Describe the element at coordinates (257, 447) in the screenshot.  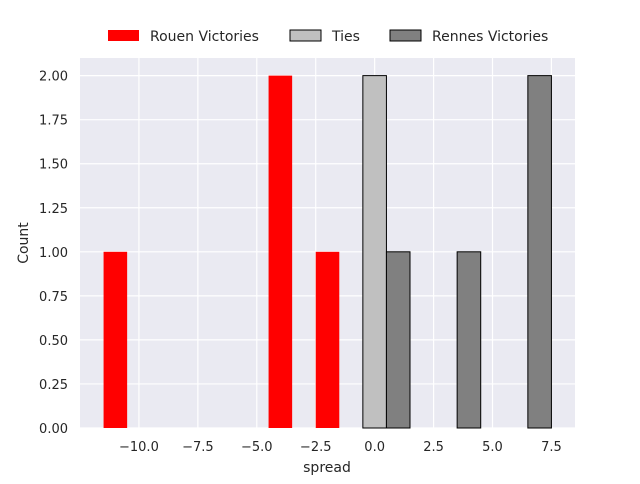
I see `x-tick-label: −5.0` at that location.